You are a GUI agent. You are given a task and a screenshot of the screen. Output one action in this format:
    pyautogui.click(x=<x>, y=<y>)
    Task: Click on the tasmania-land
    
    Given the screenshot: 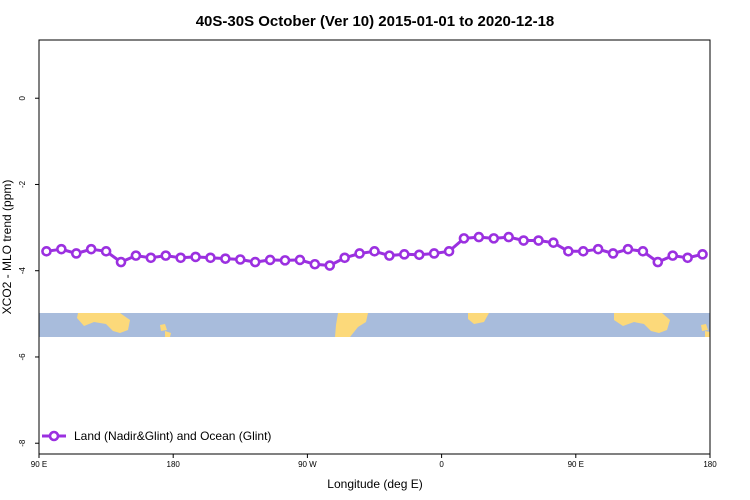 What is the action you would take?
    pyautogui.click(x=163, y=327)
    